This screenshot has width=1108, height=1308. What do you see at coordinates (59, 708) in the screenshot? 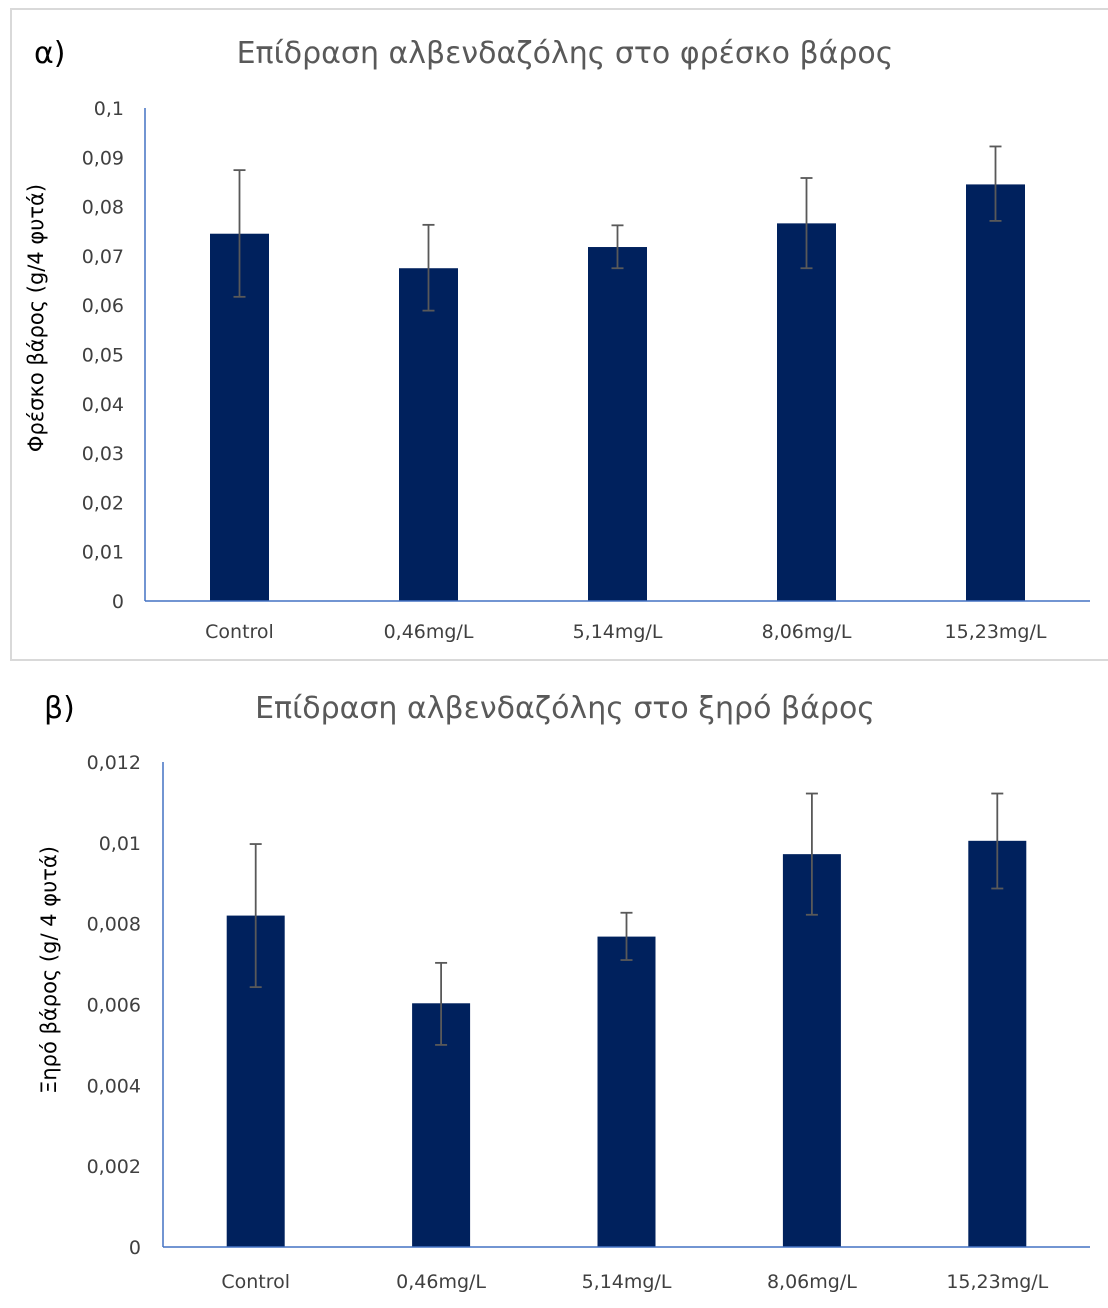
I see `panel-label-b: β)` at bounding box center [59, 708].